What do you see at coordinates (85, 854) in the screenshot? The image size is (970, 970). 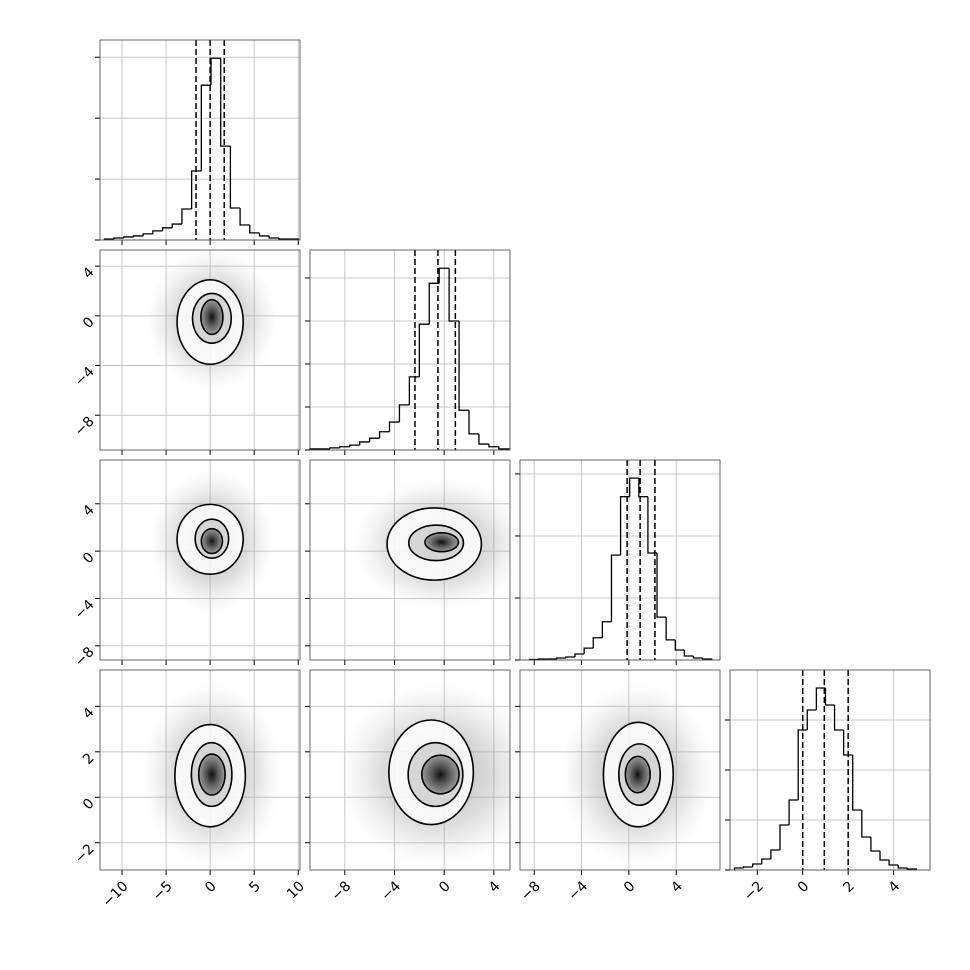 I see `y-tick-label: −2` at bounding box center [85, 854].